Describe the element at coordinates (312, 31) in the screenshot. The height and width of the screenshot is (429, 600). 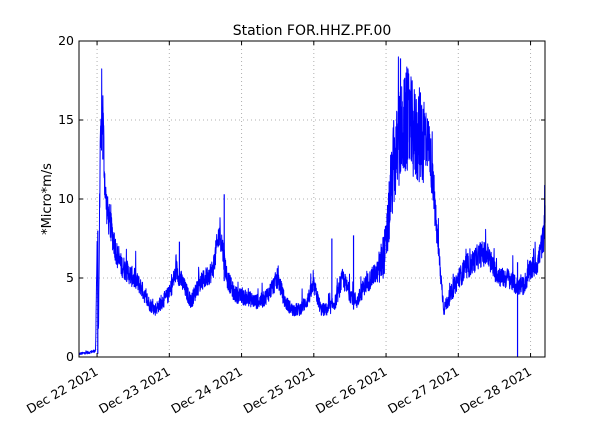
I see `chart-title: Station FOR.HHZ.PF.00` at that location.